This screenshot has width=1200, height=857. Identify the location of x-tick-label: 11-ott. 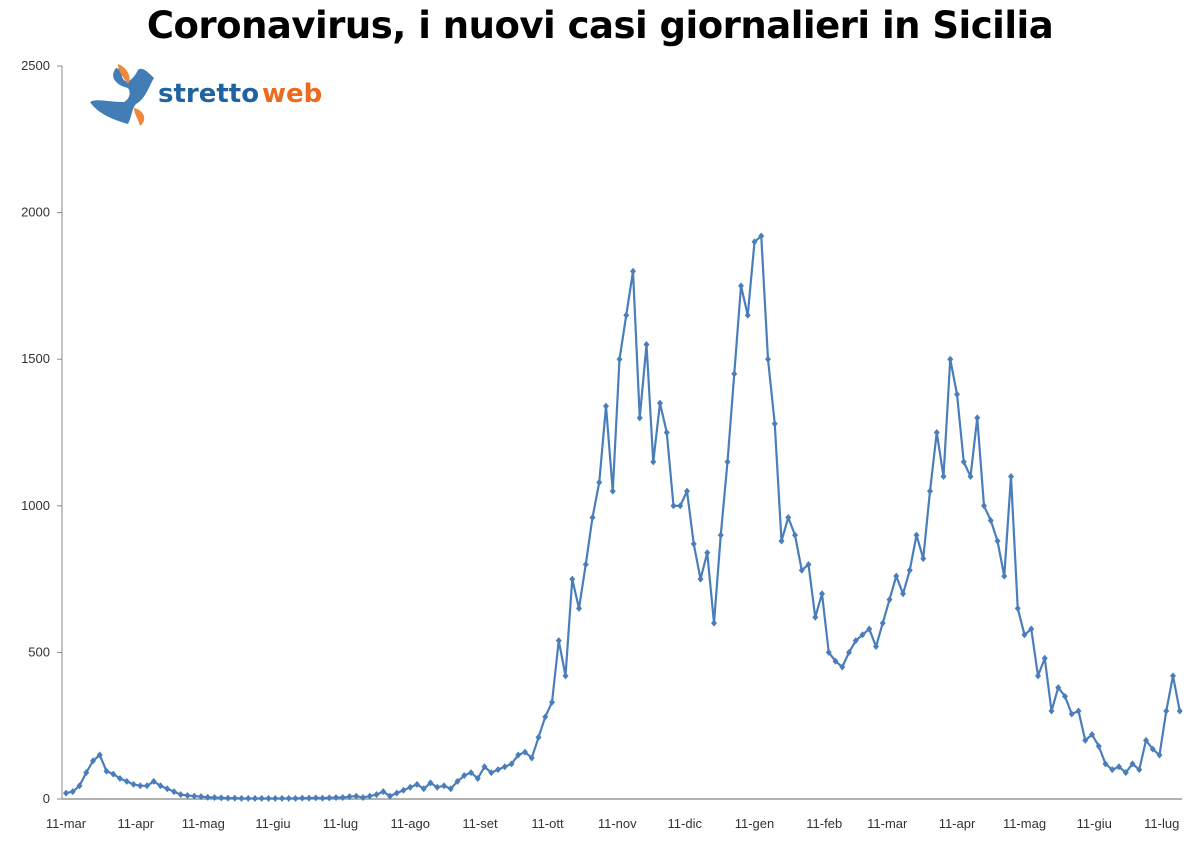
(547, 823).